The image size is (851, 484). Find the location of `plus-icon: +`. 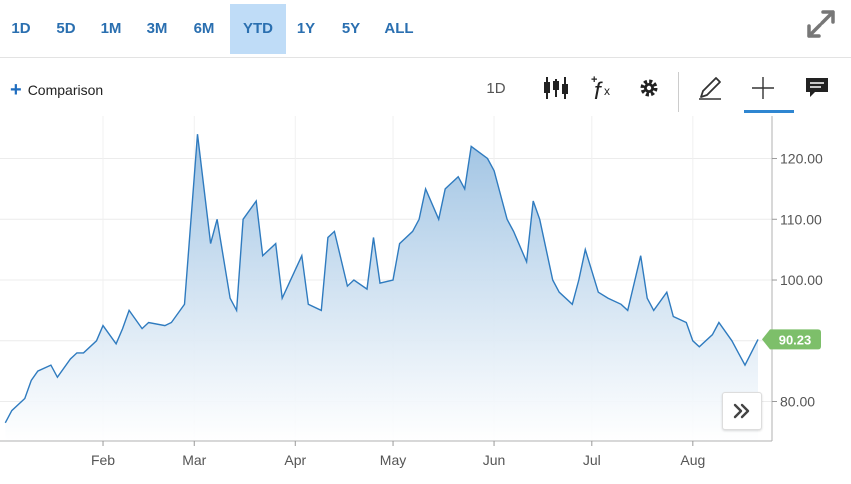

plus-icon: + is located at coordinates (16, 90).